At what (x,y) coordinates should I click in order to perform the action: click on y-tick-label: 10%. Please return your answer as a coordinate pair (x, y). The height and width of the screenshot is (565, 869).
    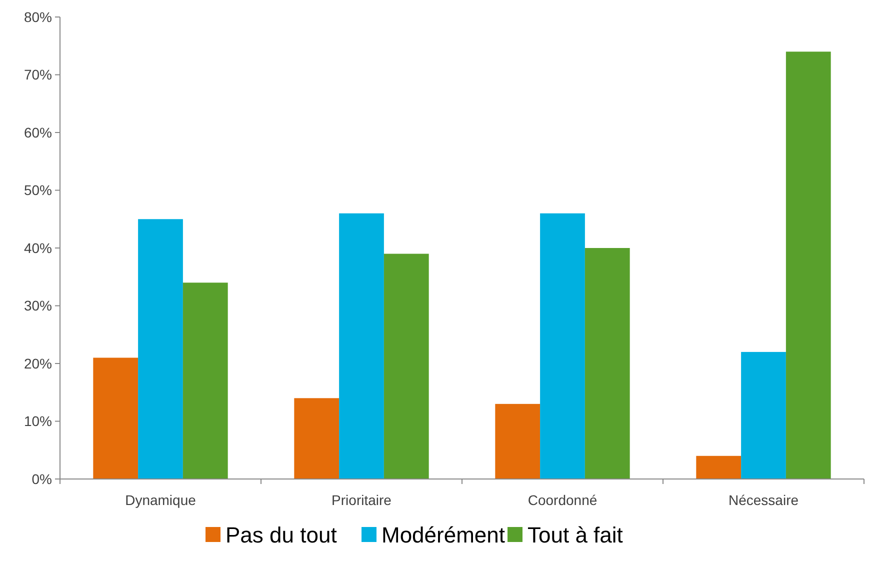
    Looking at the image, I should click on (38, 421).